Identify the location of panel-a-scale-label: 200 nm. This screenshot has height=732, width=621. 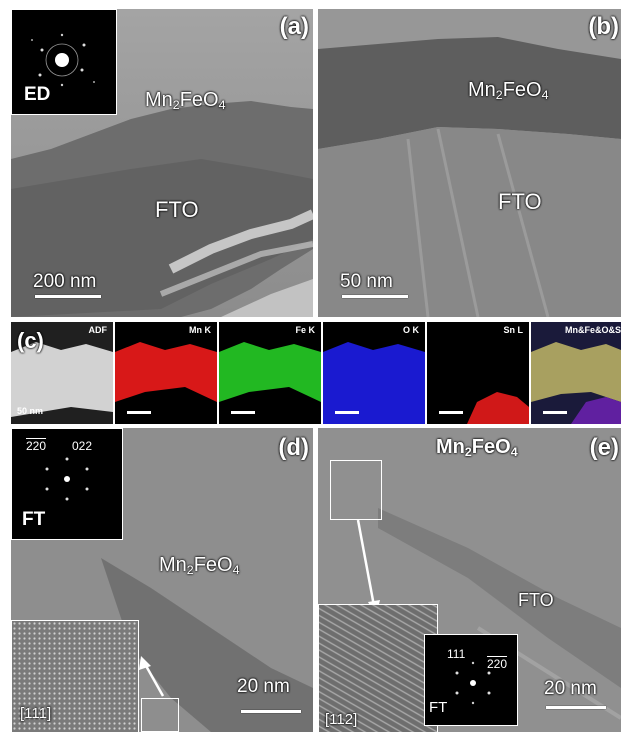
(65, 281).